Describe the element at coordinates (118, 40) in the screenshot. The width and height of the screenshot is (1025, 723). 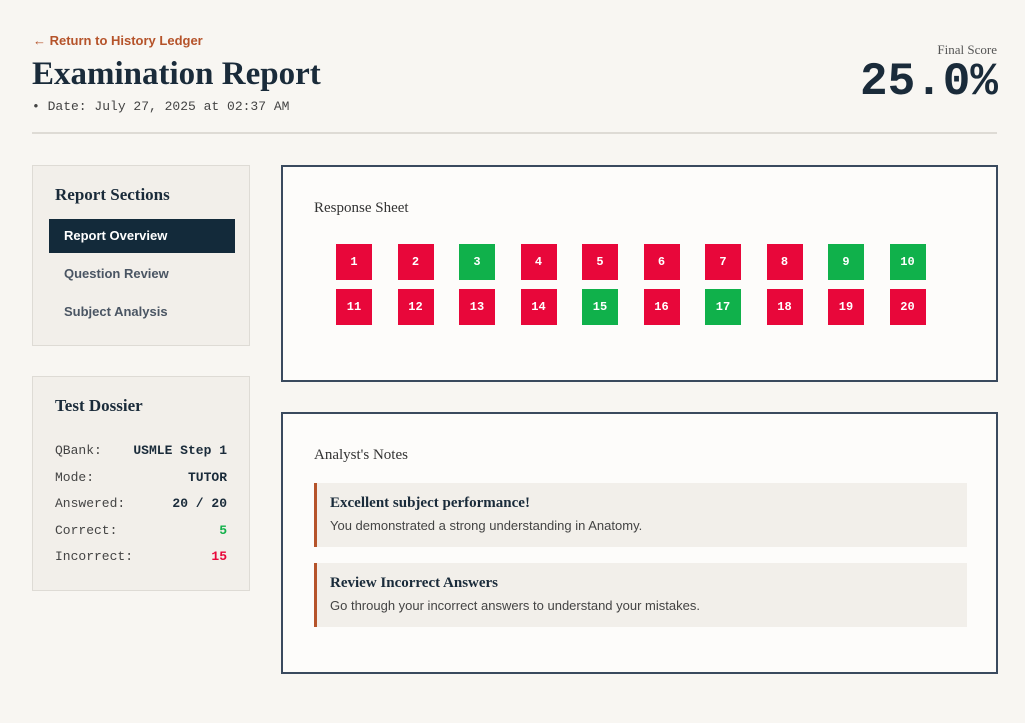
I see `back-link: ← Return to History Ledger` at that location.